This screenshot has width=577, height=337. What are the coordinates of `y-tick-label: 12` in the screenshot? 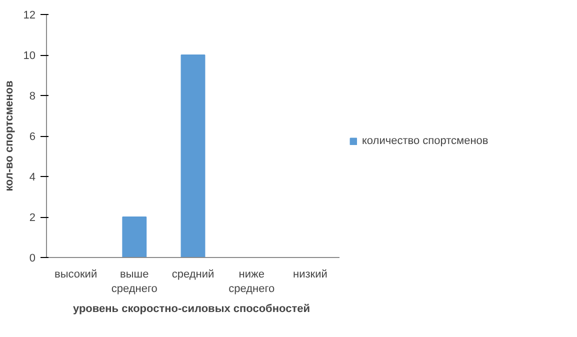 It's located at (29, 16).